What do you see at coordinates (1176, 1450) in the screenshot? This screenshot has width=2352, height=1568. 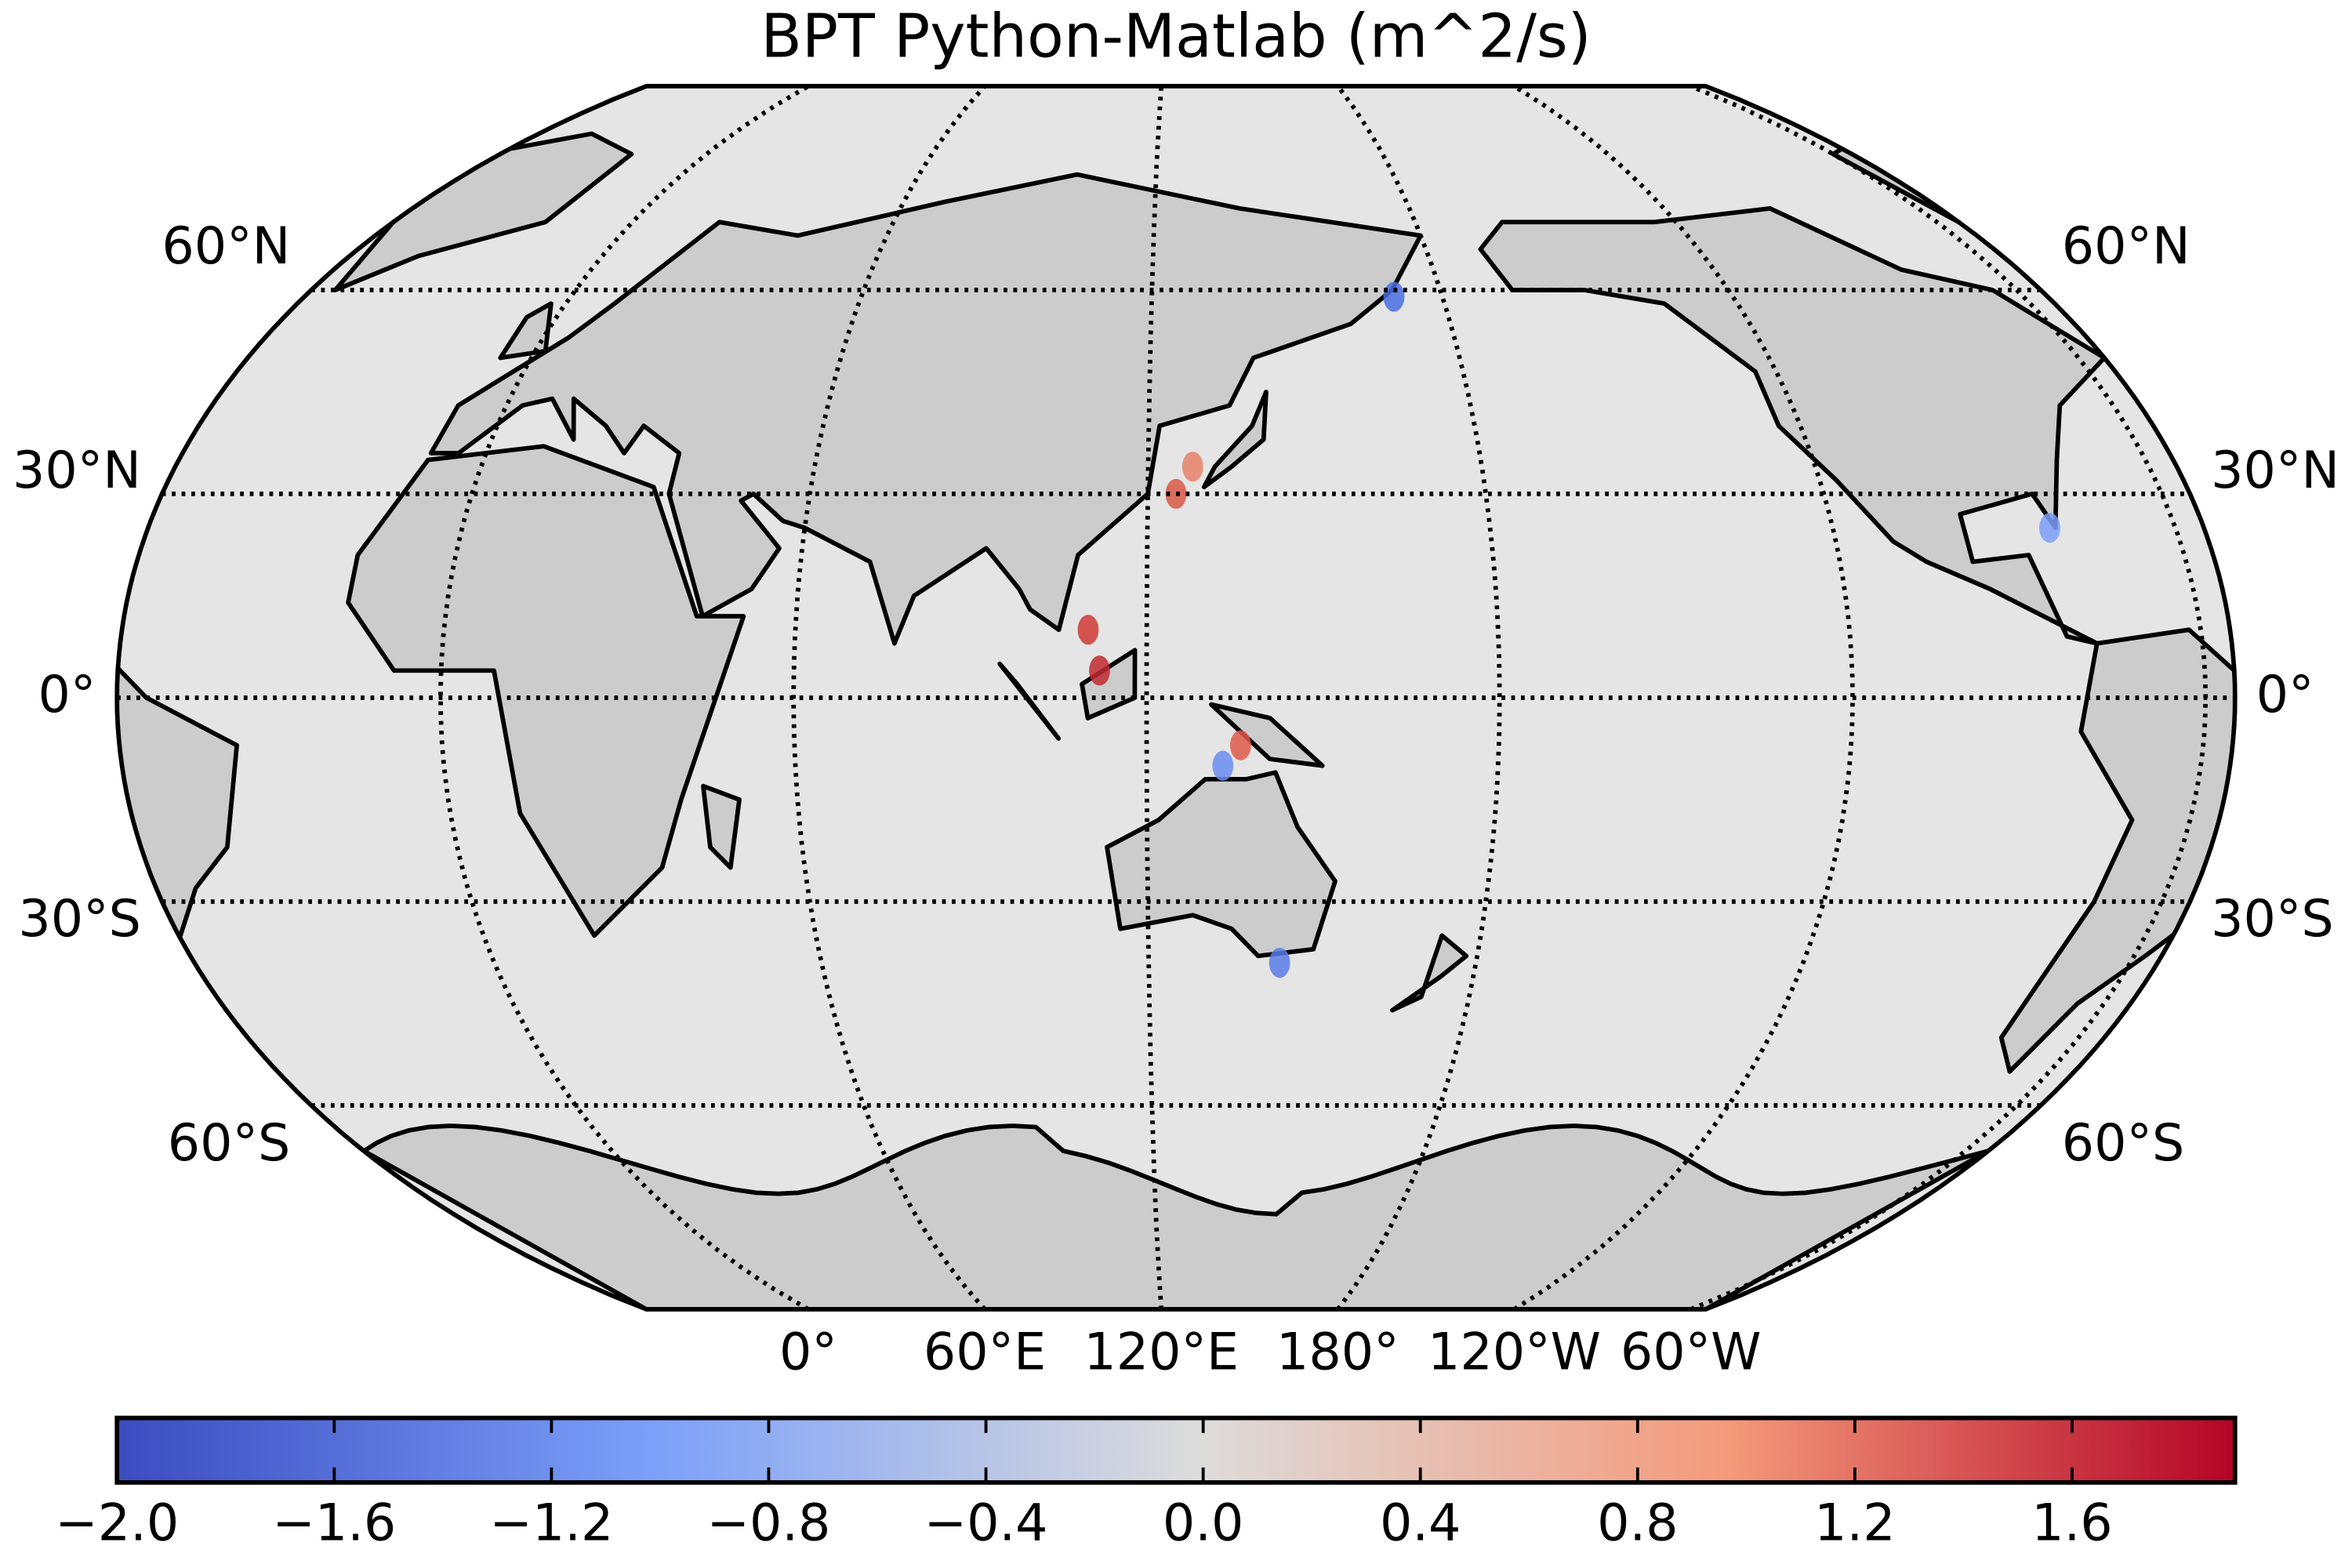 I see `colorbar-fill` at bounding box center [1176, 1450].